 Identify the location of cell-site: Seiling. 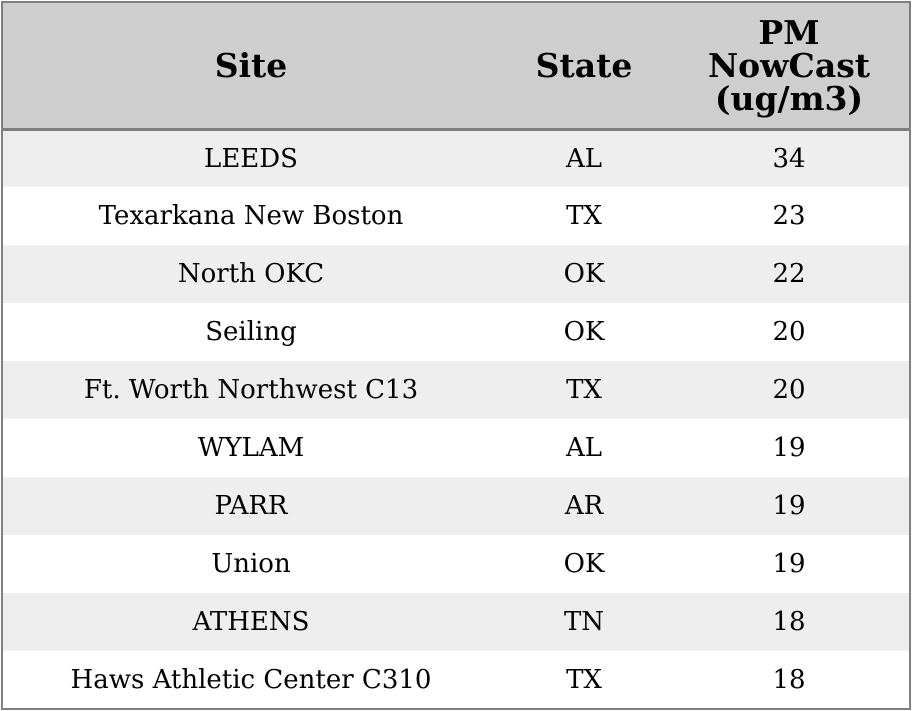
(251, 332).